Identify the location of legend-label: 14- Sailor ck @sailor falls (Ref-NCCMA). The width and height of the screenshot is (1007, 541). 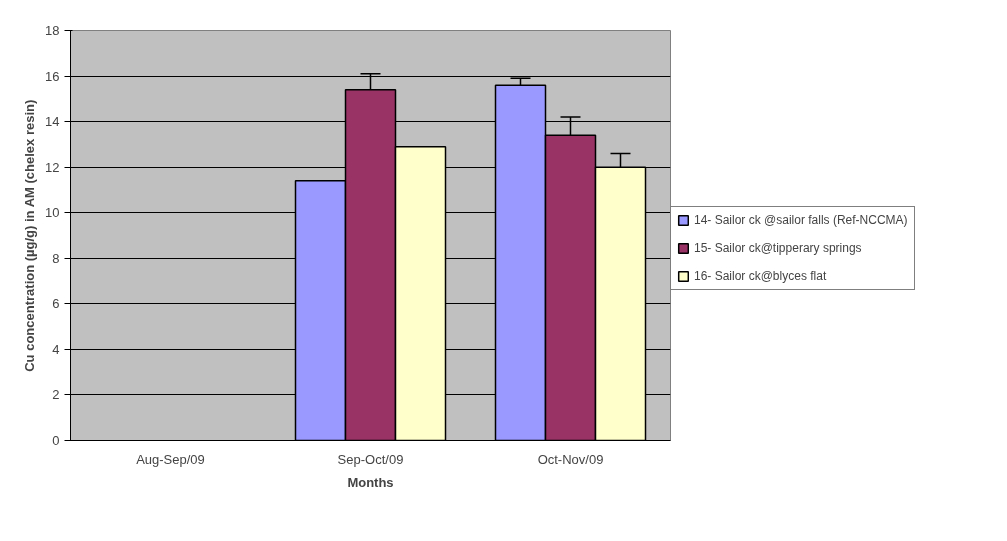
(801, 220).